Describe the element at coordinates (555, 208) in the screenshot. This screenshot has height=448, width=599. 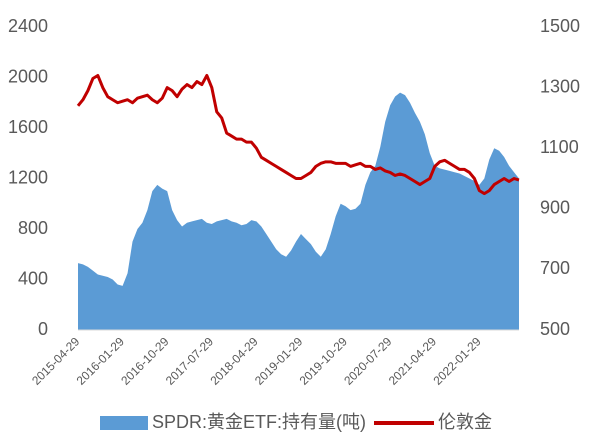
I see `y2-tick-label: 900` at that location.